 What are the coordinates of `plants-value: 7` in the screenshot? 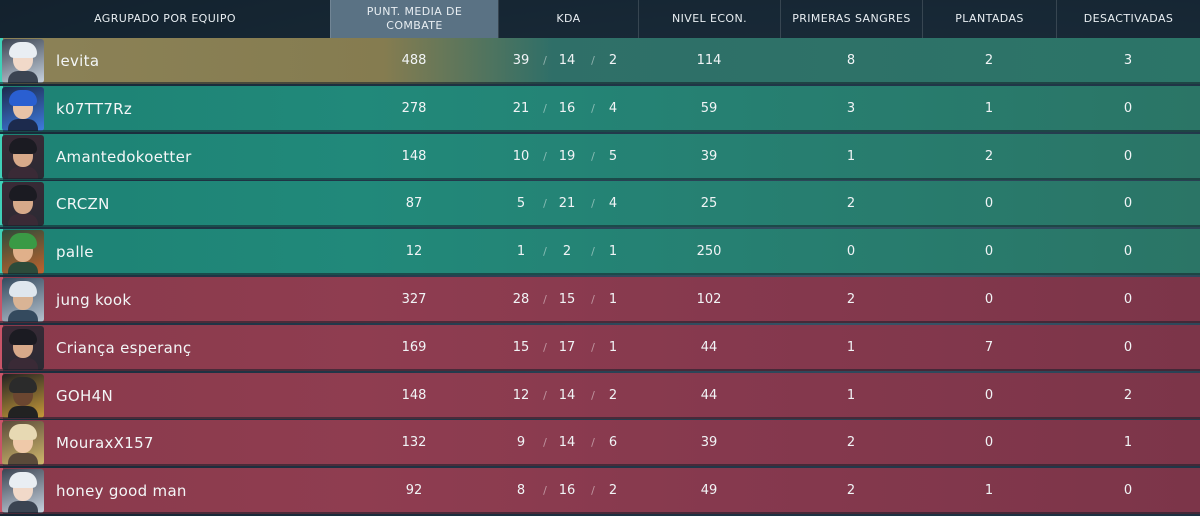 It's located at (989, 347).